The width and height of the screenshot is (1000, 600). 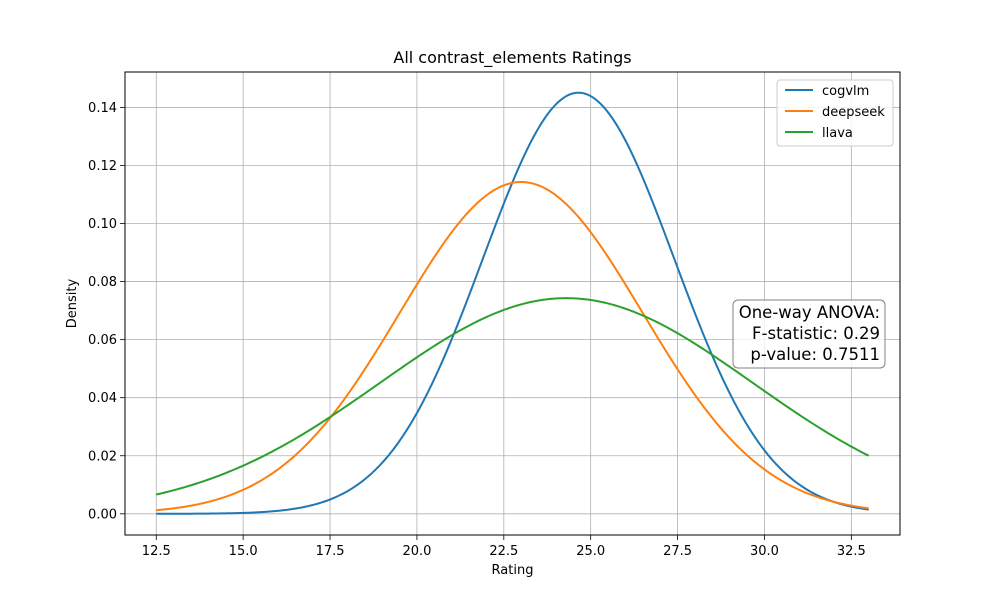 What do you see at coordinates (416, 551) in the screenshot?
I see `x-tick-label: 20.0` at bounding box center [416, 551].